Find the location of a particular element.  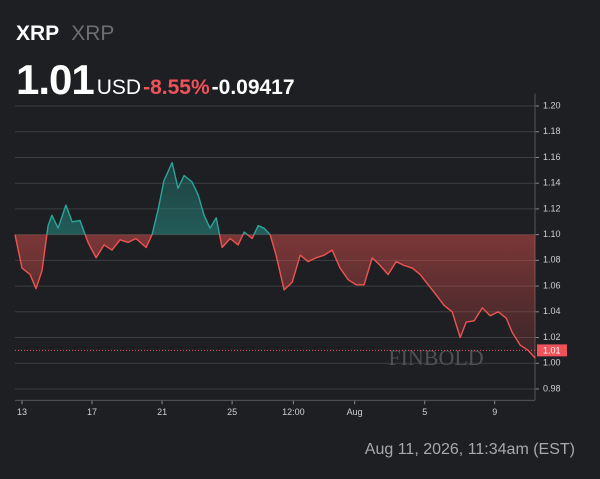

price-row: 1.01 USD -8.55% -0.09417 is located at coordinates (155, 80).